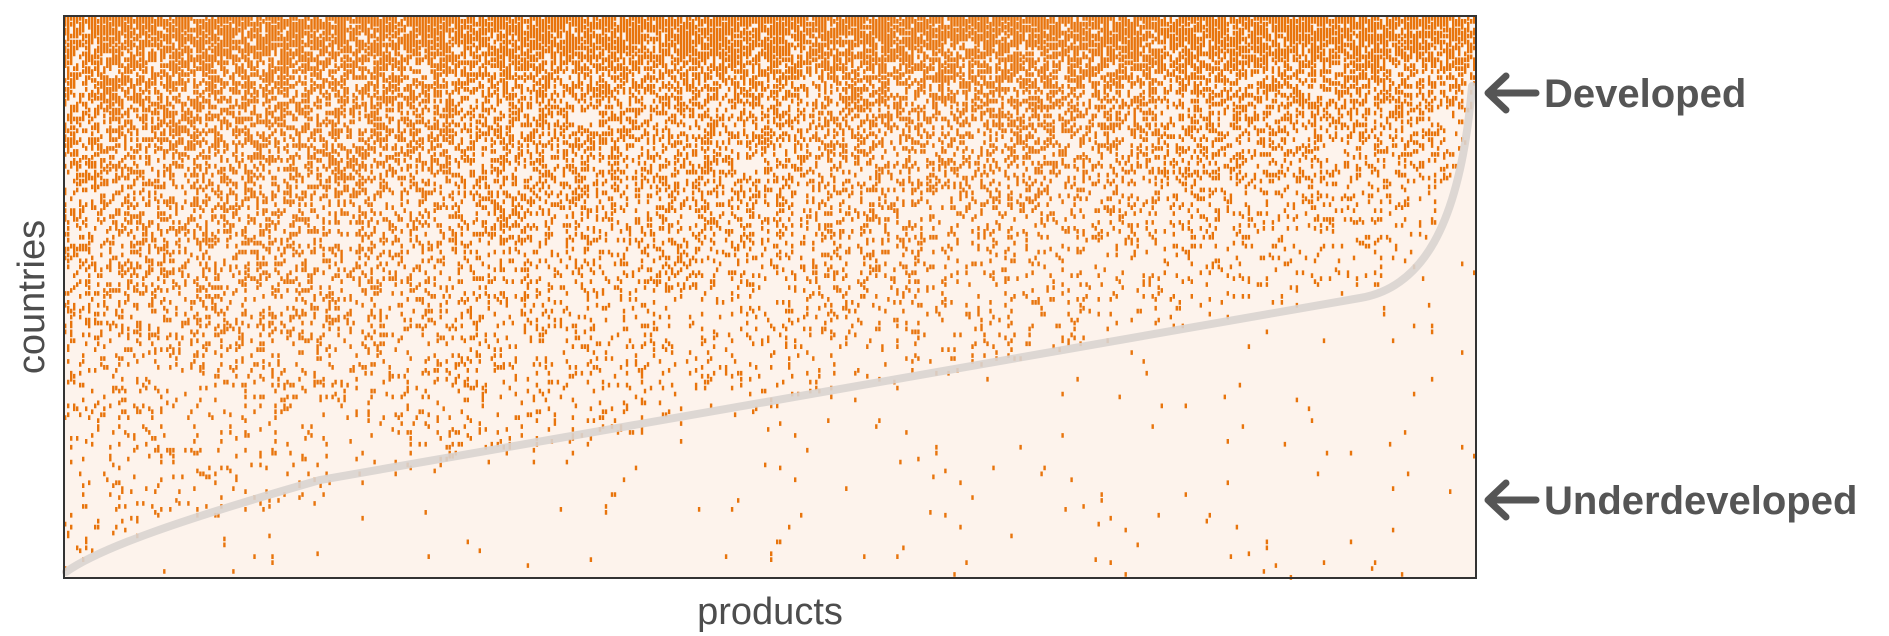  I want to click on x-axis-label: products, so click(770, 612).